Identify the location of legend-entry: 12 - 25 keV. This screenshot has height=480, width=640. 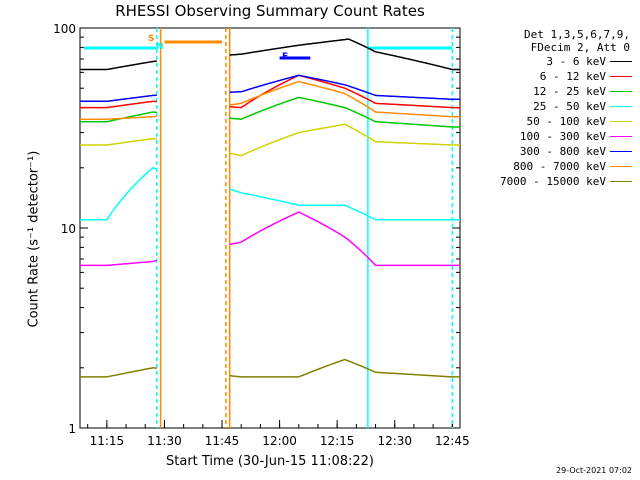
(554, 91).